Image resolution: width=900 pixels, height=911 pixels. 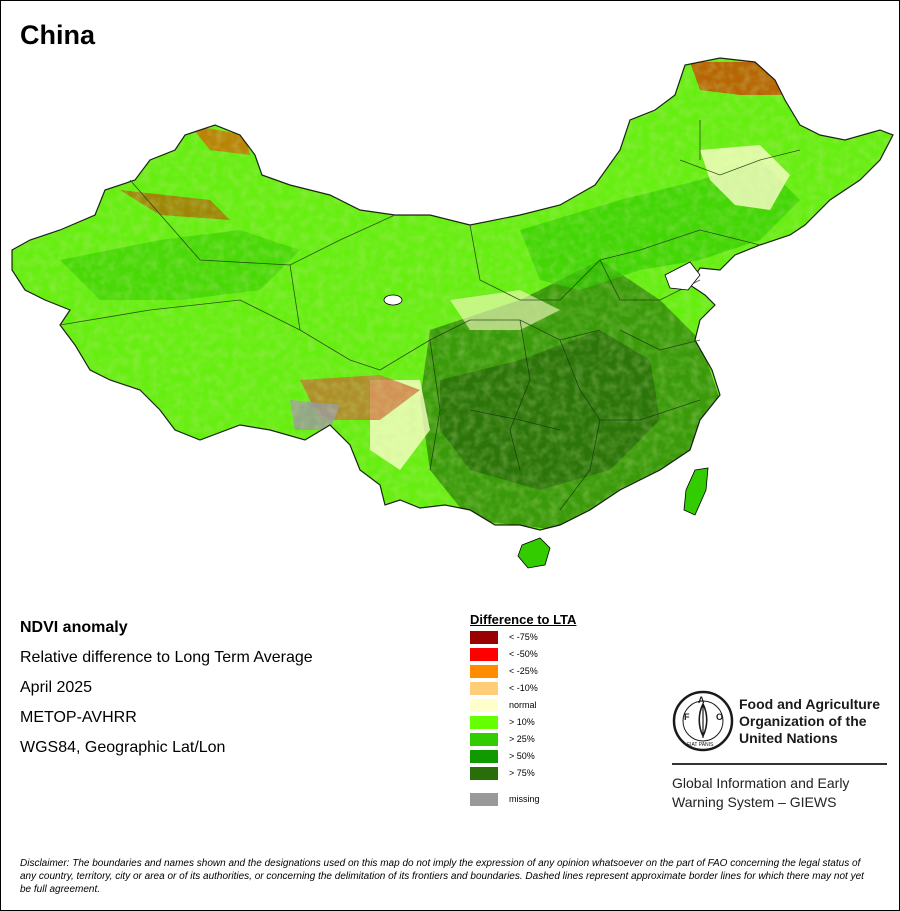 I want to click on giews-line1: Global Information and Early, so click(x=761, y=783).